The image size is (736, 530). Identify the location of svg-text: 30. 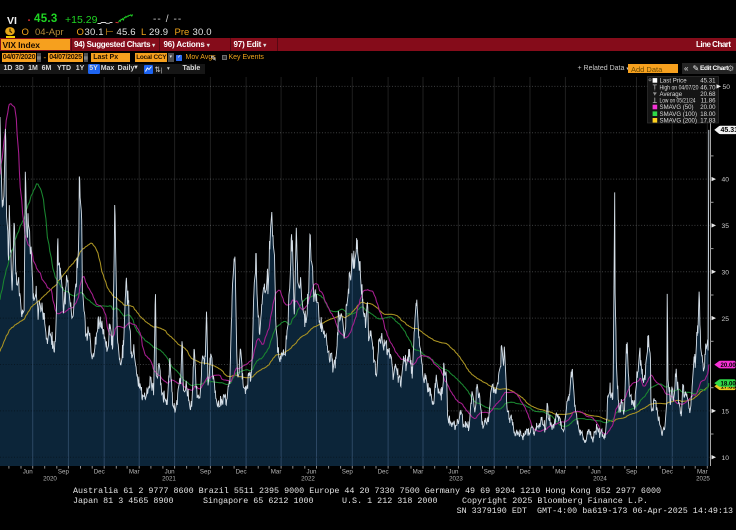
(726, 272).